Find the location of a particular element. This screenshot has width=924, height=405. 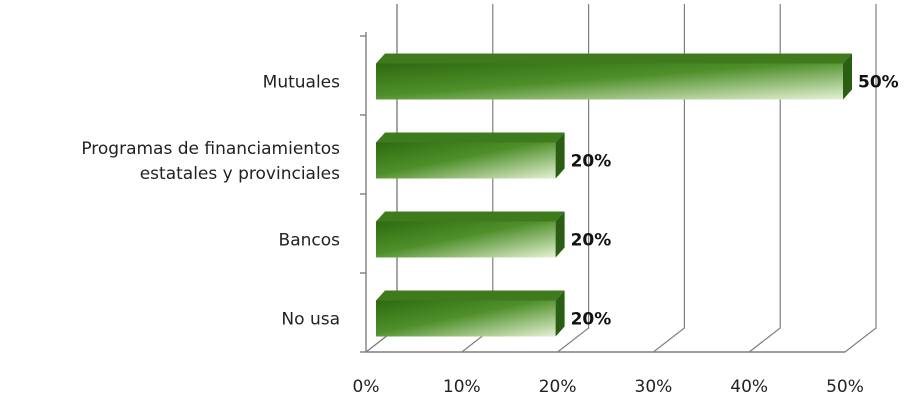

category-label: No usa is located at coordinates (310, 320).